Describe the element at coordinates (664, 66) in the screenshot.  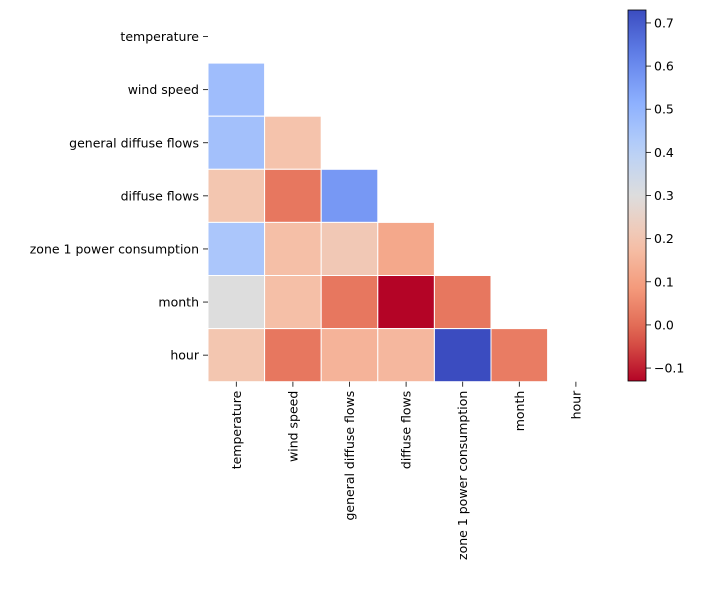
I see `colorbar-tick-label: 0.6` at that location.